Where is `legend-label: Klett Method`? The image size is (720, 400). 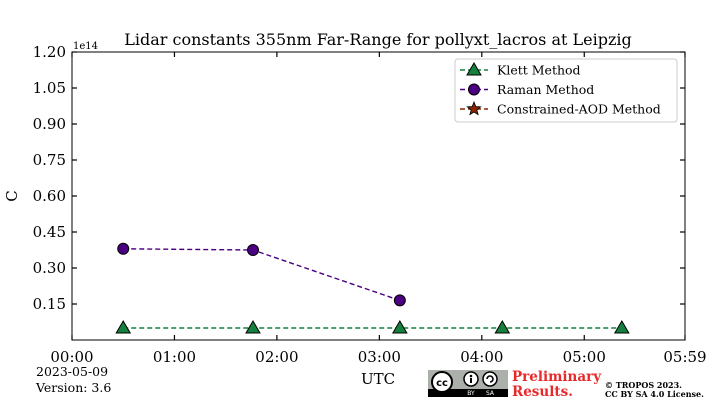 legend-label: Klett Method is located at coordinates (539, 70).